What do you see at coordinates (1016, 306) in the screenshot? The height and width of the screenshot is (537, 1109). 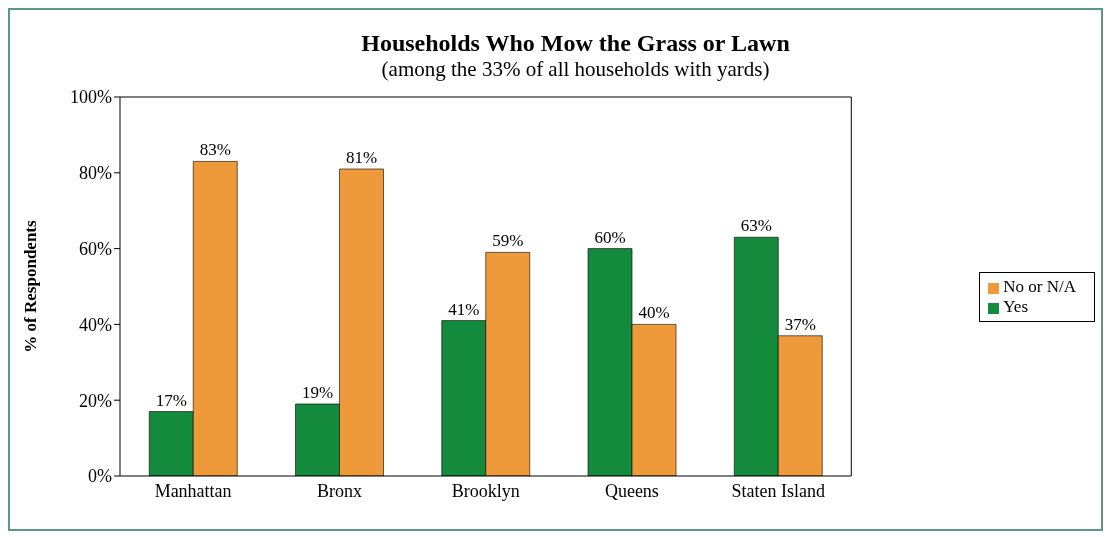 I see `legend-label: Yes` at bounding box center [1016, 306].